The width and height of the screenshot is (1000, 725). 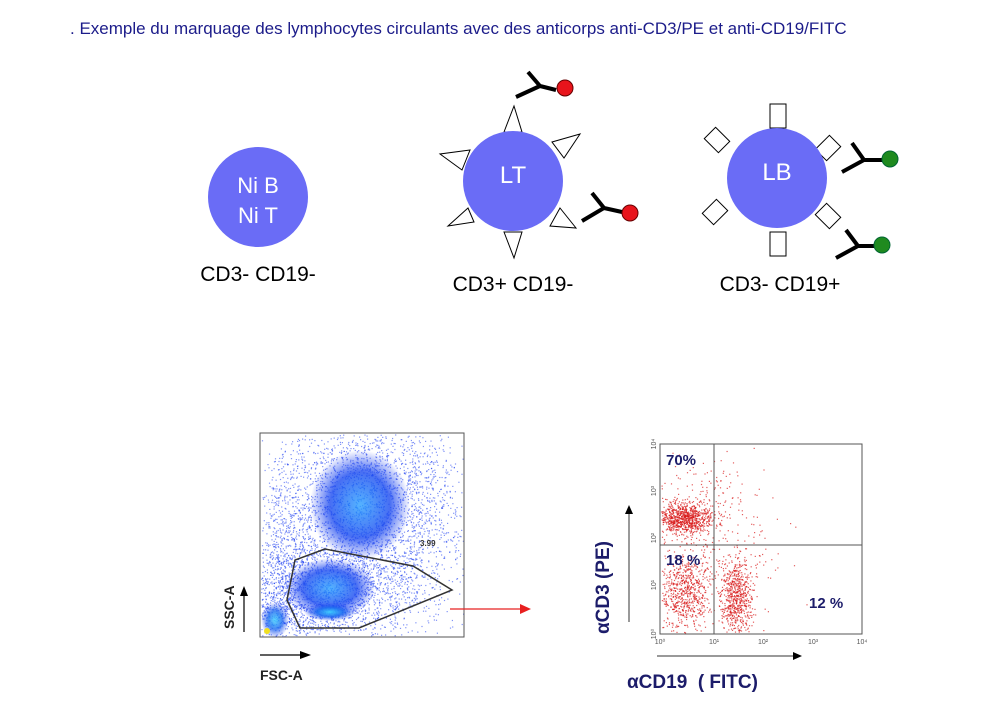 I want to click on x-tick-label: 10², so click(x=763, y=642).